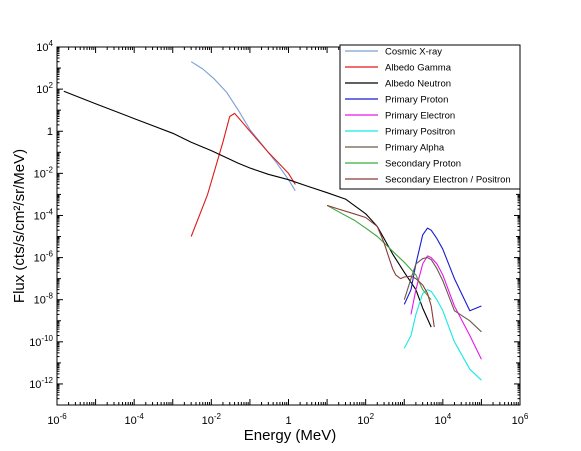  What do you see at coordinates (290, 435) in the screenshot?
I see `x-axis-title: Energy (MeV)` at bounding box center [290, 435].